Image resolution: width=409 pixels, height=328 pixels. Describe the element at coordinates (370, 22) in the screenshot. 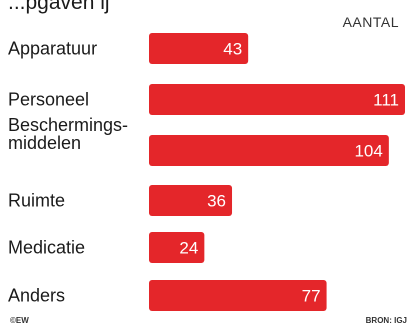

I see `column-header: AANTAL` at that location.